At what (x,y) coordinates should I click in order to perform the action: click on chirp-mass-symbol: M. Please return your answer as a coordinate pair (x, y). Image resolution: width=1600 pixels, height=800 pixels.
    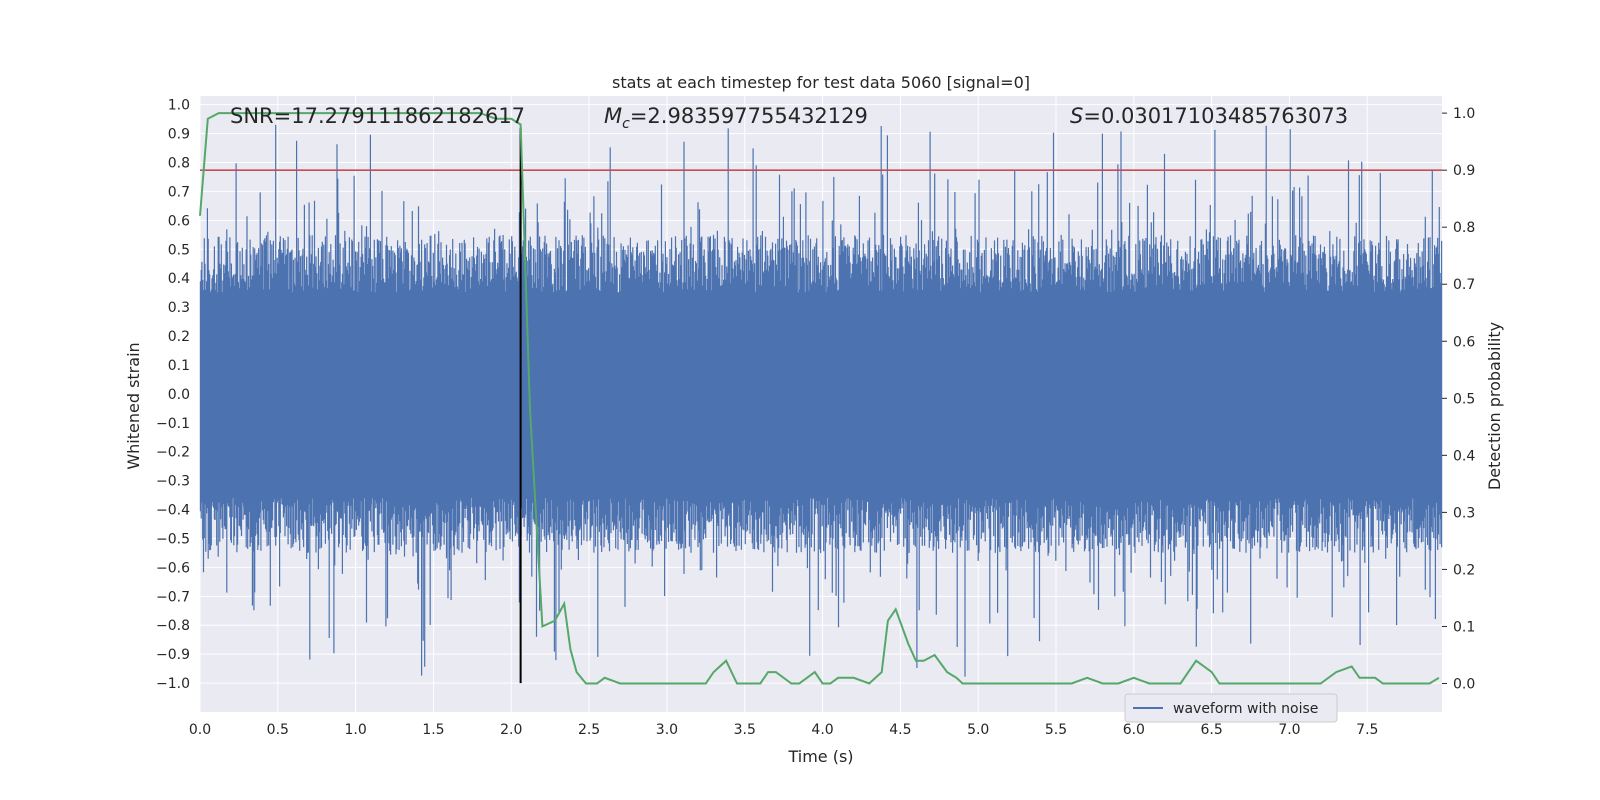
    Looking at the image, I should click on (613, 116).